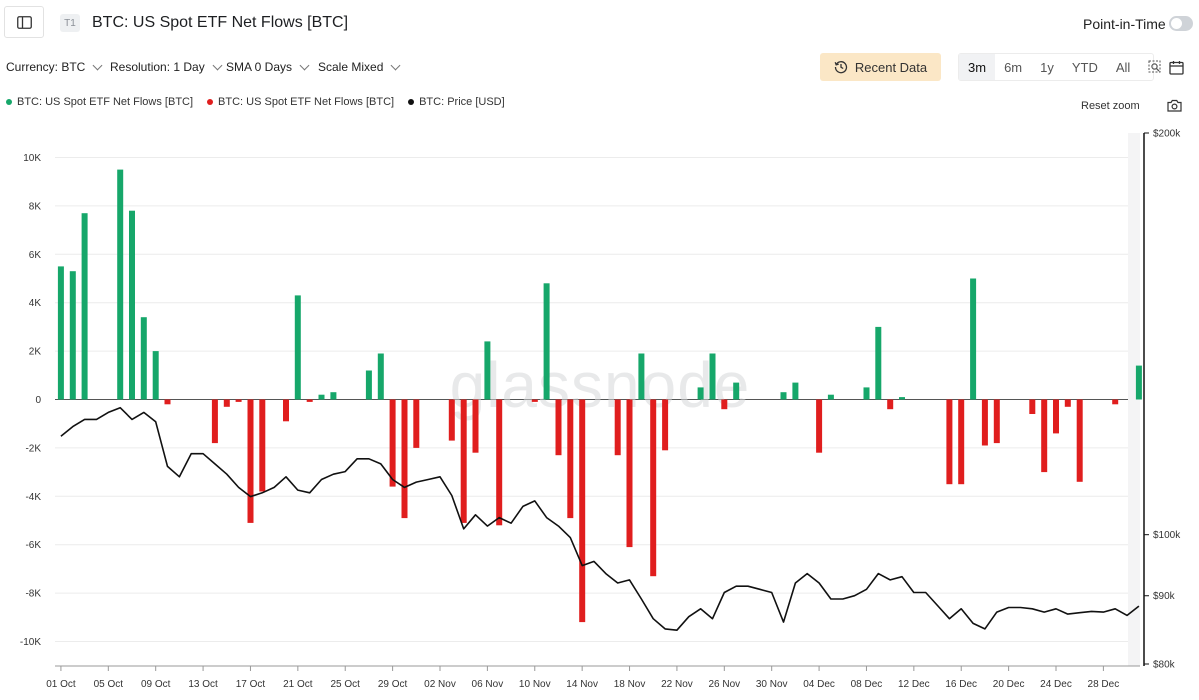 The width and height of the screenshot is (1199, 700). I want to click on x-tick-label: 26 Nov, so click(724, 684).